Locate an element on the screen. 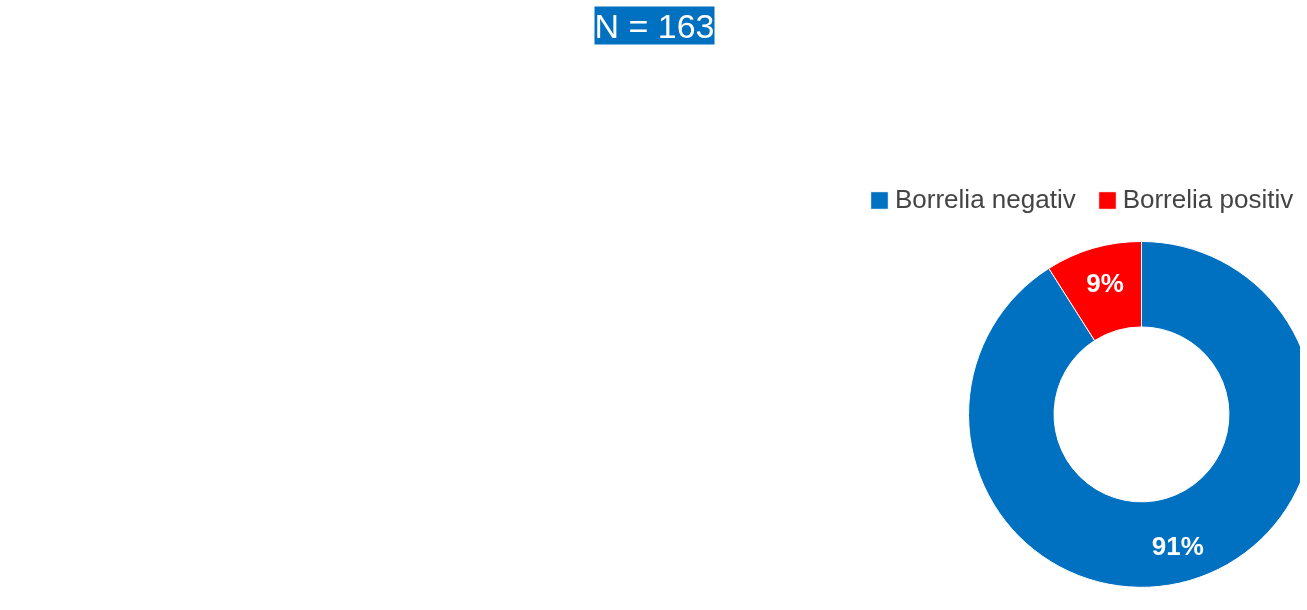 Image resolution: width=1307 pixels, height=610 pixels. legend-label: Borrelia negativ is located at coordinates (985, 199).